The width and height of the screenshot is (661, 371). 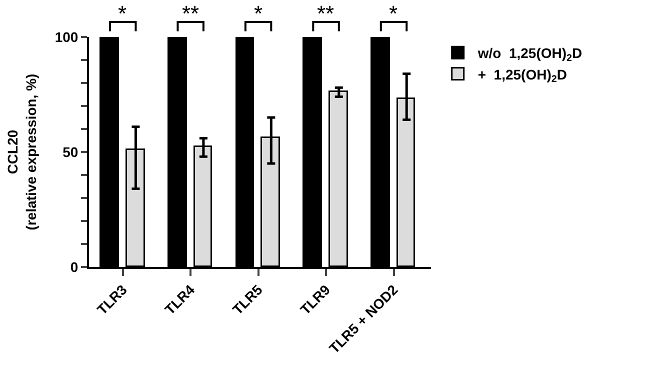 I want to click on y-tick-label: 100, so click(x=66, y=36).